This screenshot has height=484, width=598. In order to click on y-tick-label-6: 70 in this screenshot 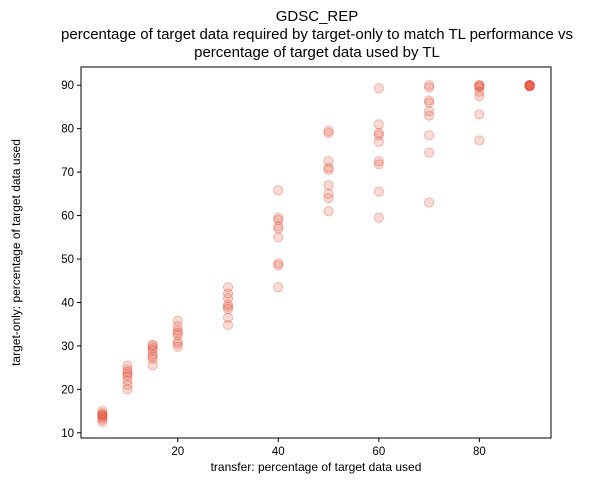, I will do `click(67, 173)`.